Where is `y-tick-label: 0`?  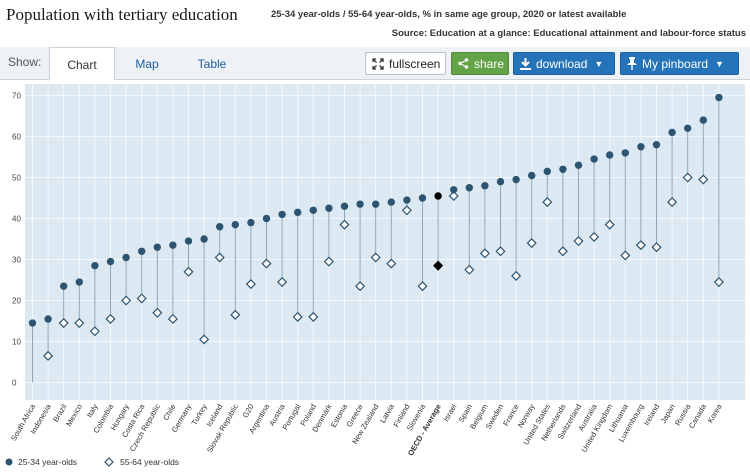
y-tick-label: 0 is located at coordinates (14, 383).